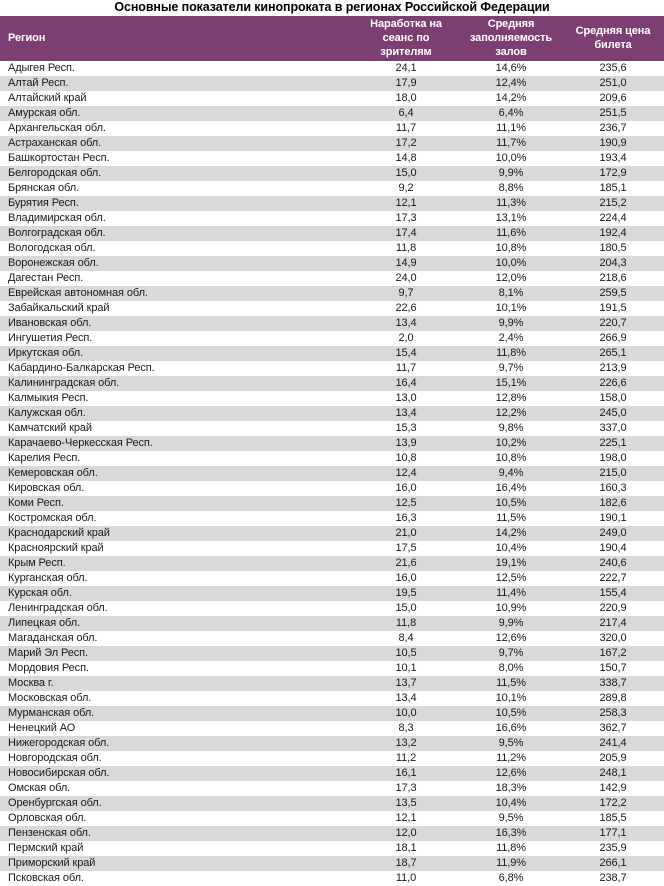 The height and width of the screenshot is (886, 664). What do you see at coordinates (613, 339) in the screenshot?
I see `ticket-price-cell: 266,9` at bounding box center [613, 339].